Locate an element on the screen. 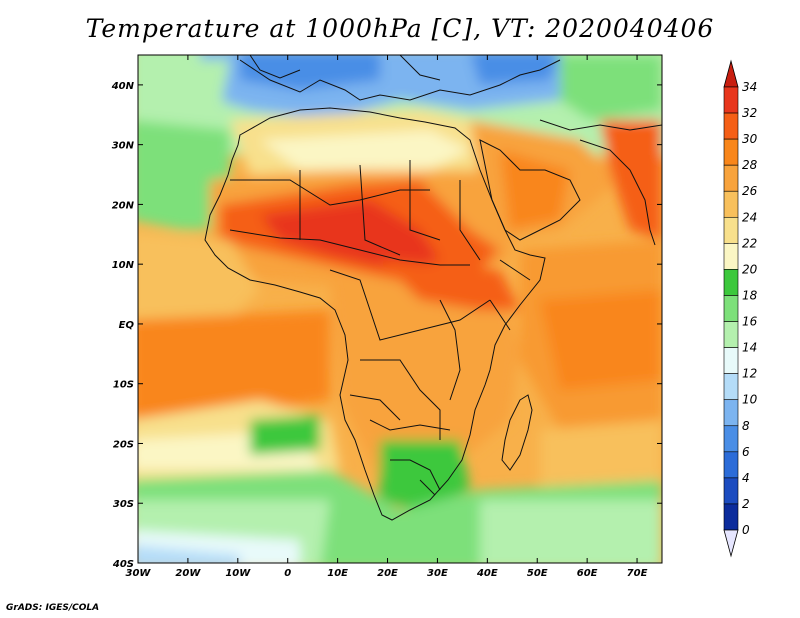 The image size is (800, 618). colorbar-label: 16 is located at coordinates (750, 322).